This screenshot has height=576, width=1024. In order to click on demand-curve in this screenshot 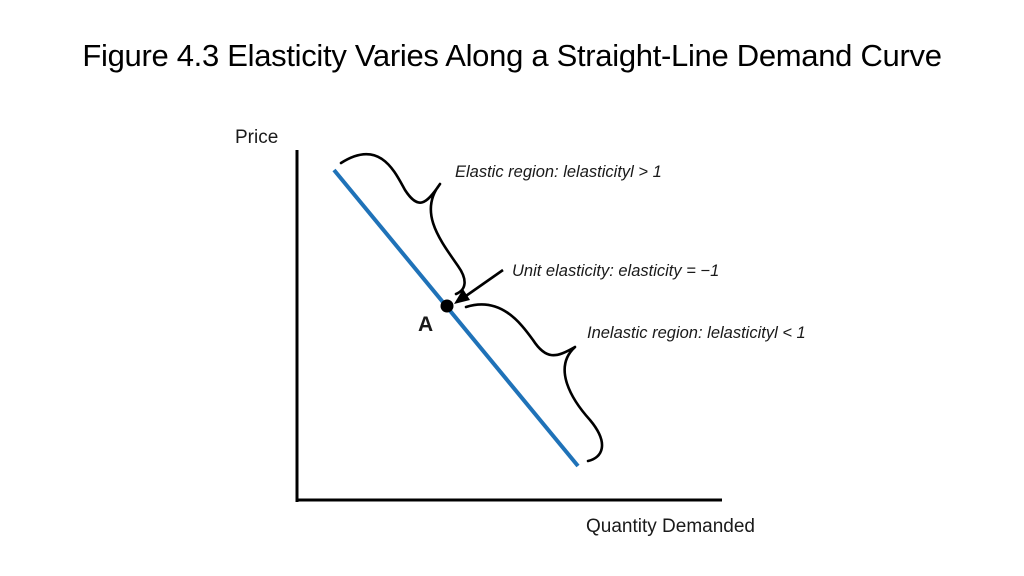, I will do `click(456, 318)`.